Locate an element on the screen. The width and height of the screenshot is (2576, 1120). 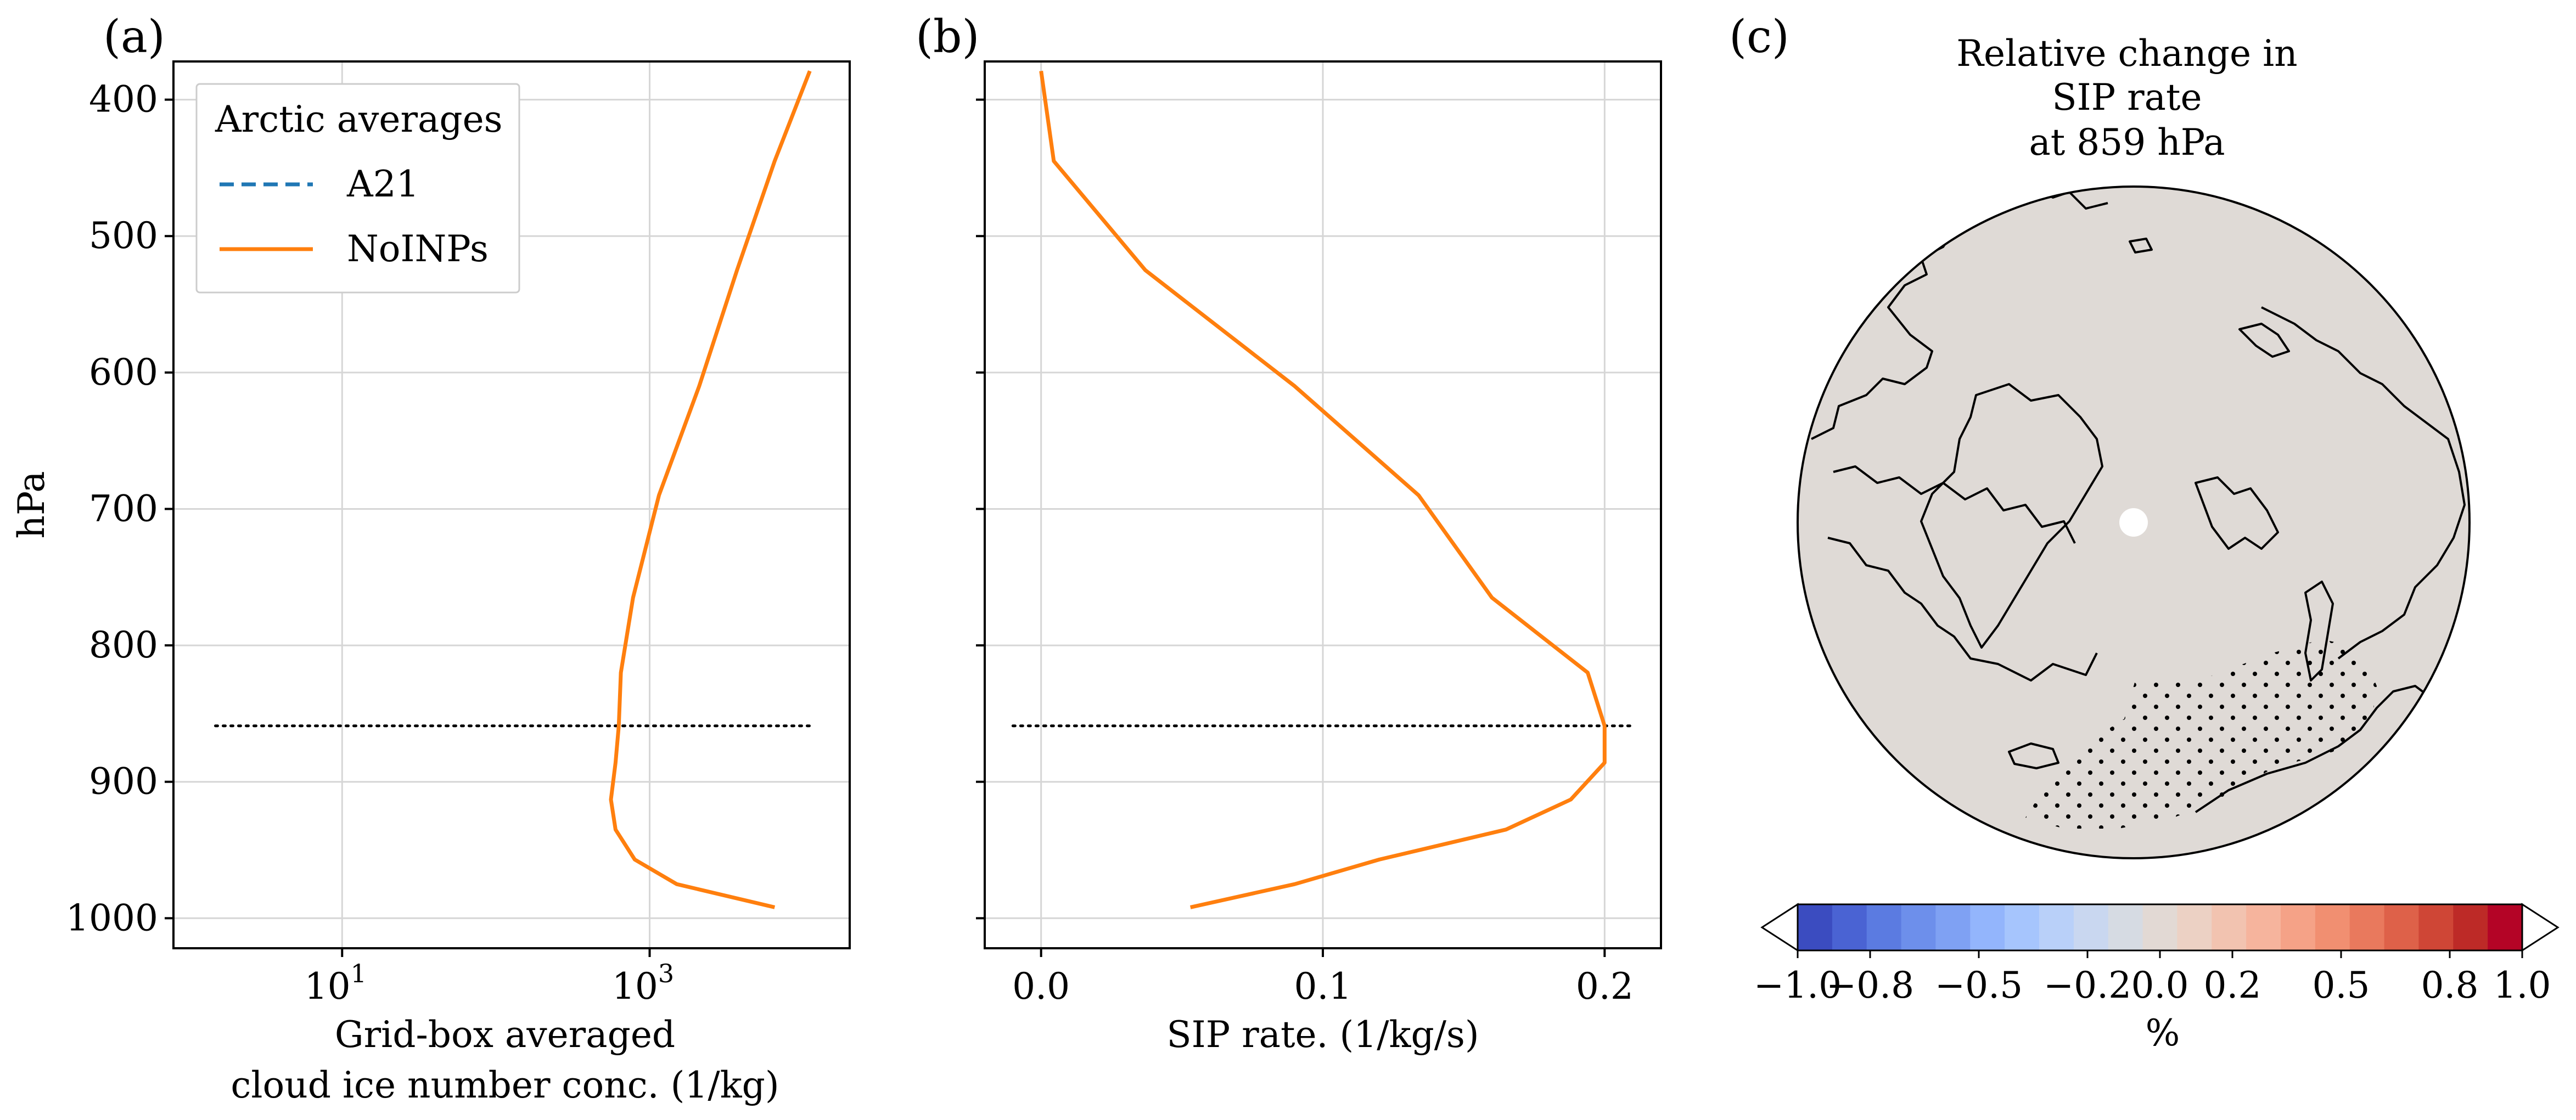
colorbar-tick-label: −0.5 is located at coordinates (1979, 985).